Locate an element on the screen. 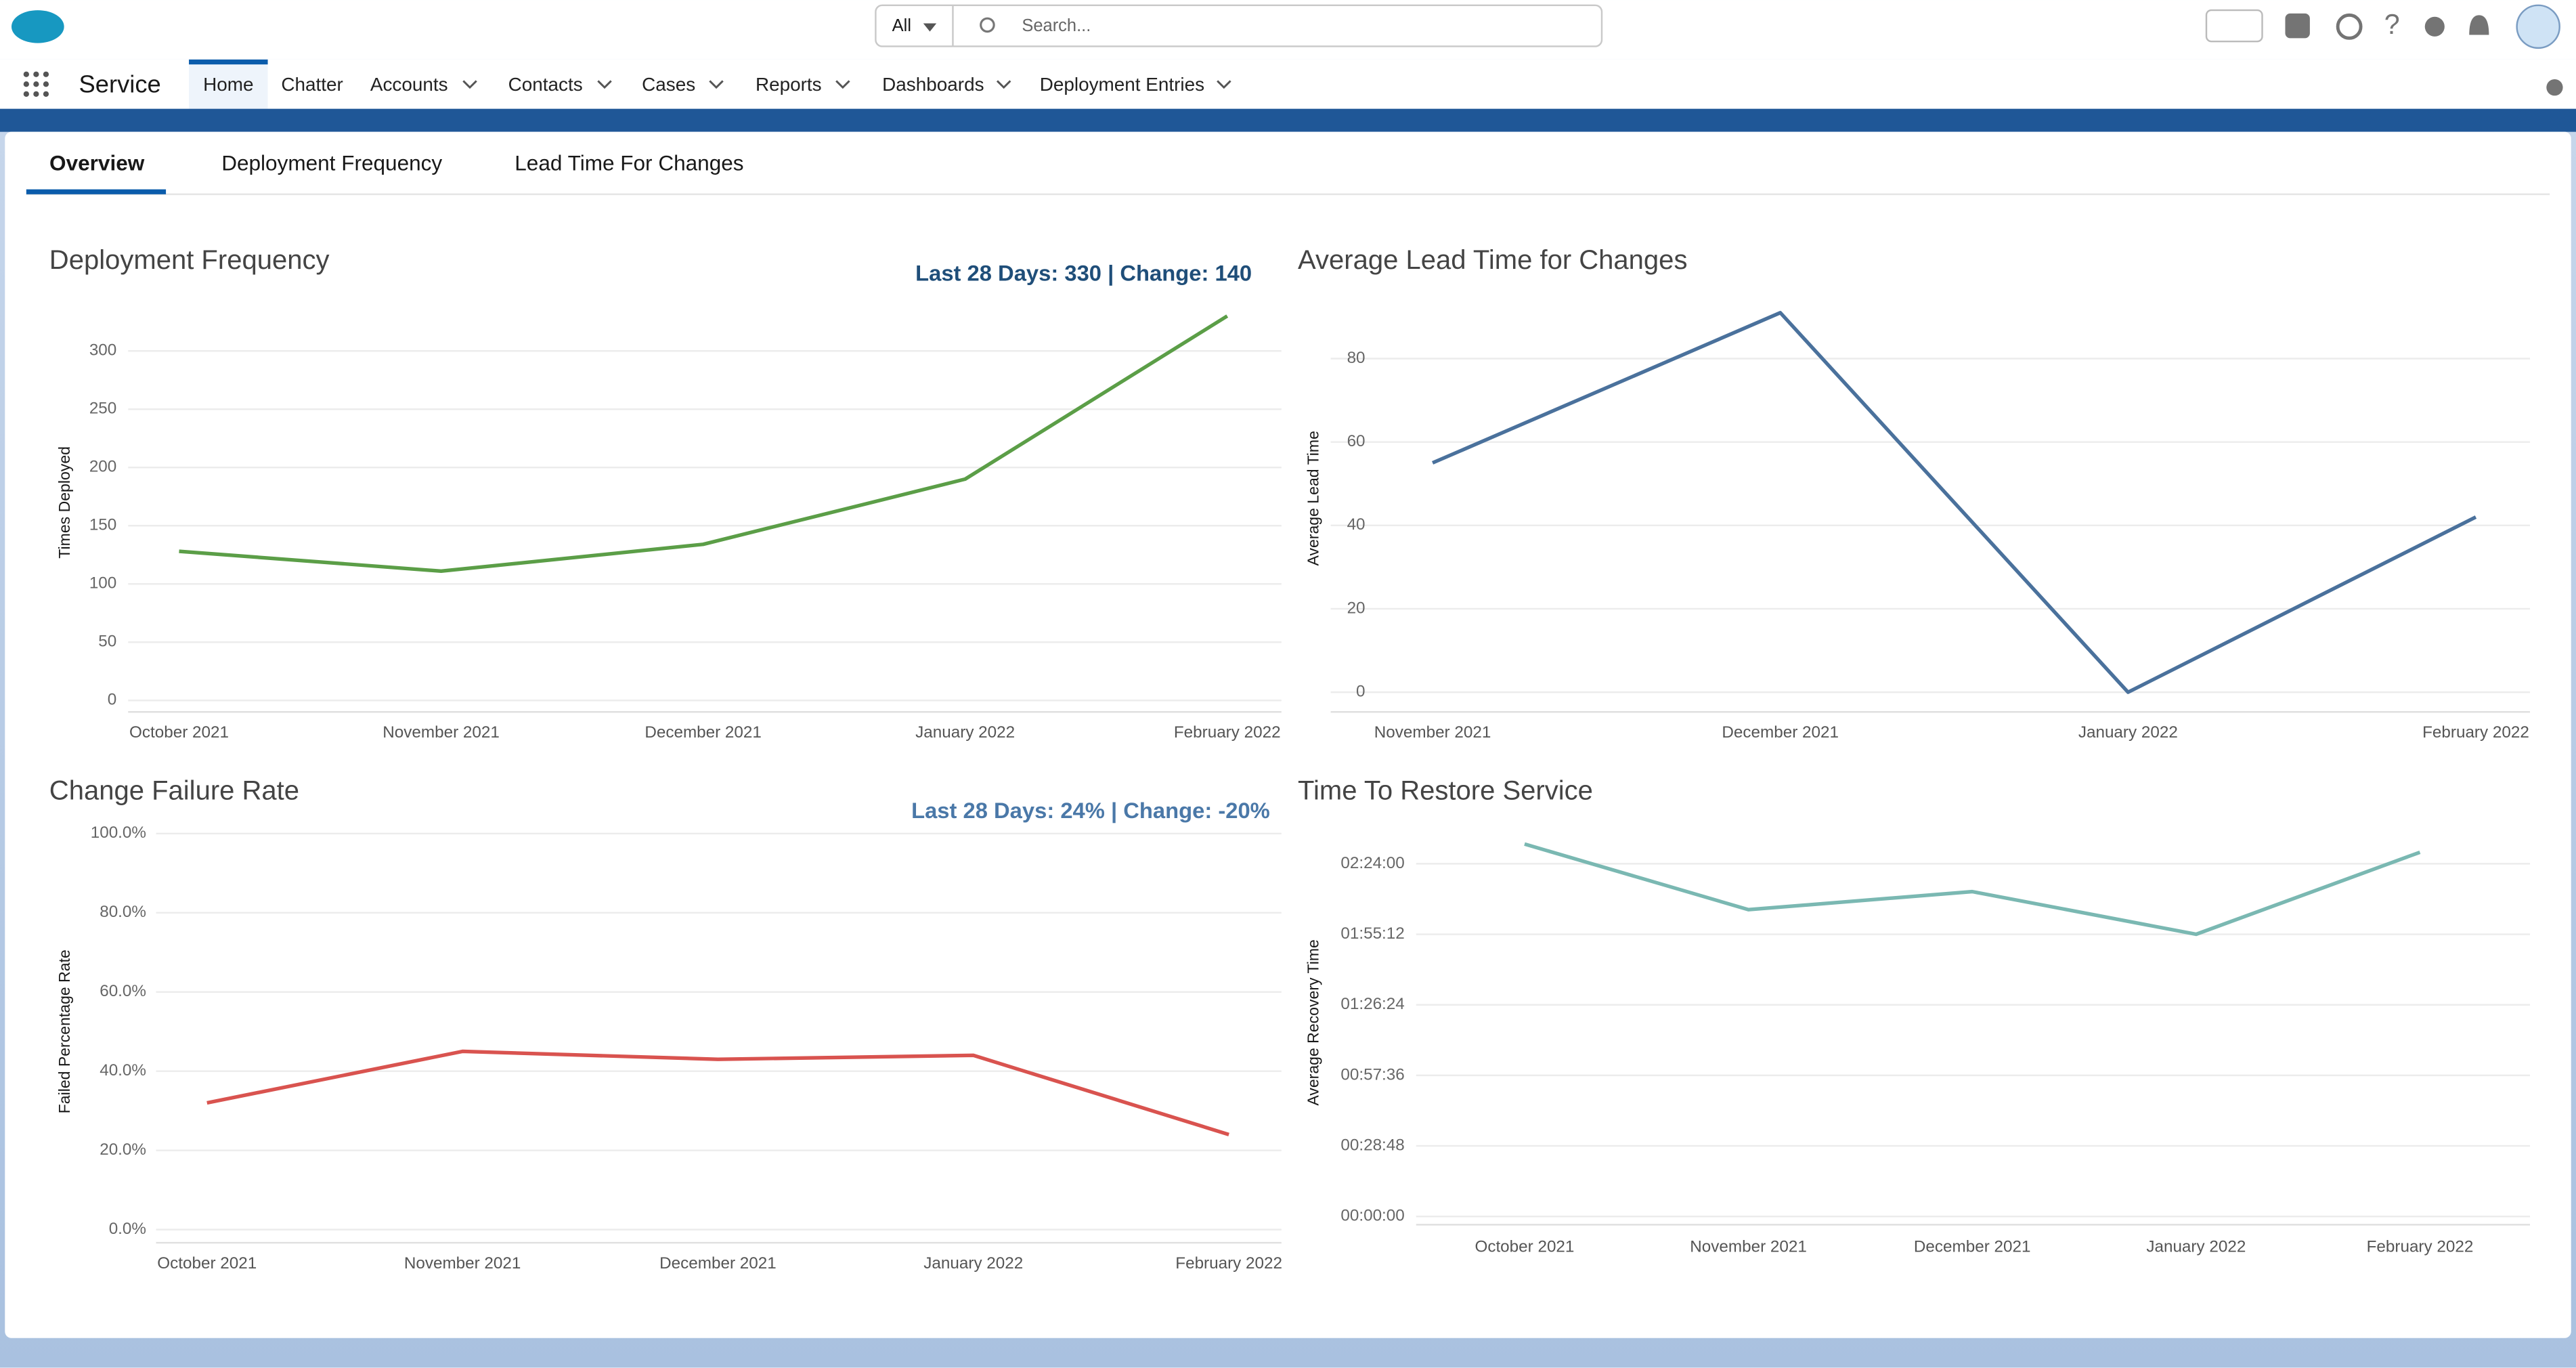 This screenshot has width=2576, height=1368. tab: Overview is located at coordinates (97, 163).